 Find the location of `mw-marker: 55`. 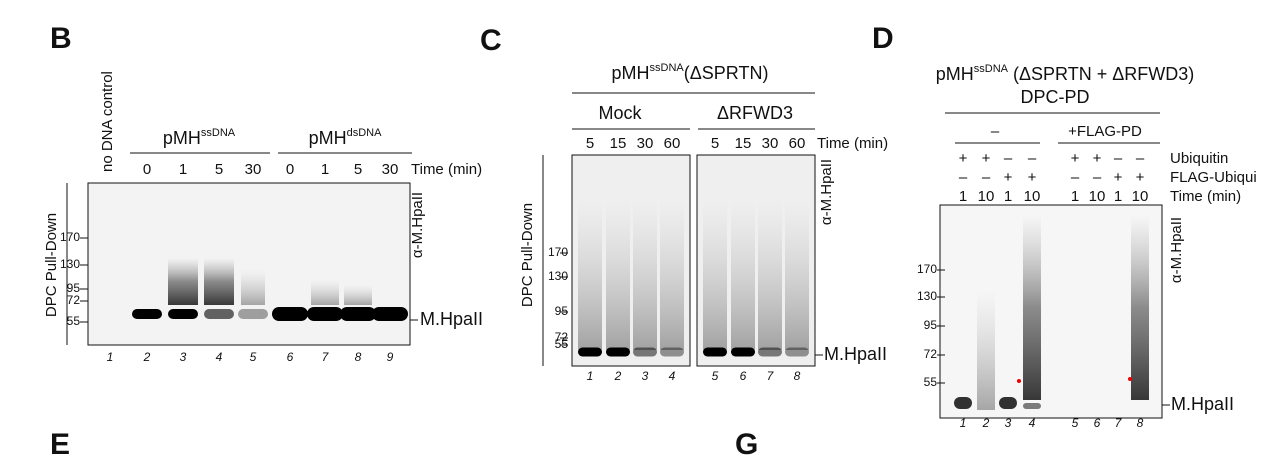

mw-marker: 55 is located at coordinates (562, 344).